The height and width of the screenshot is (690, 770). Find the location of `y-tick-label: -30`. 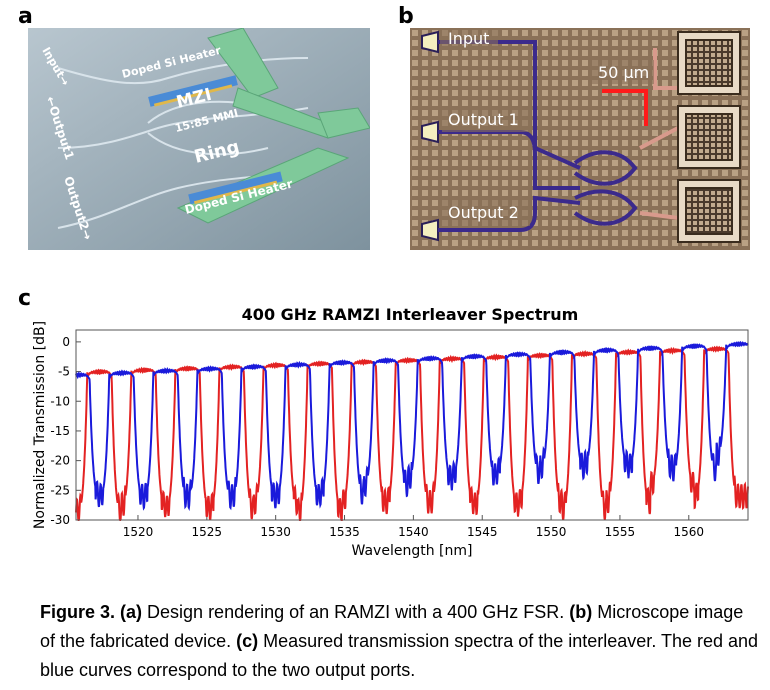

y-tick-label: -30 is located at coordinates (60, 520).